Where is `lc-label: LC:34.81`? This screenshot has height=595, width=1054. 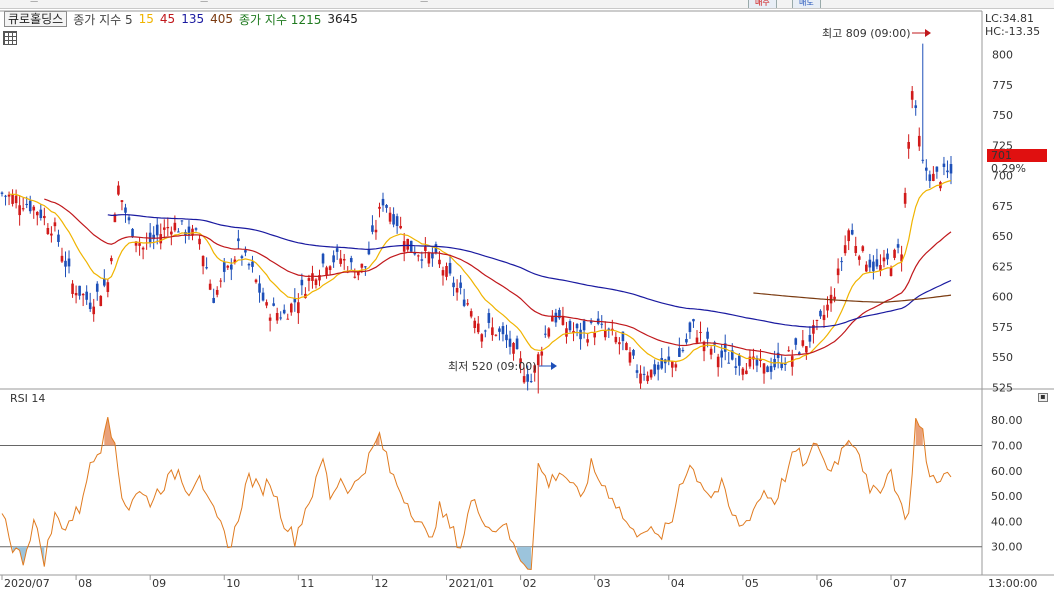
lc-label: LC:34.81 is located at coordinates (1009, 18).